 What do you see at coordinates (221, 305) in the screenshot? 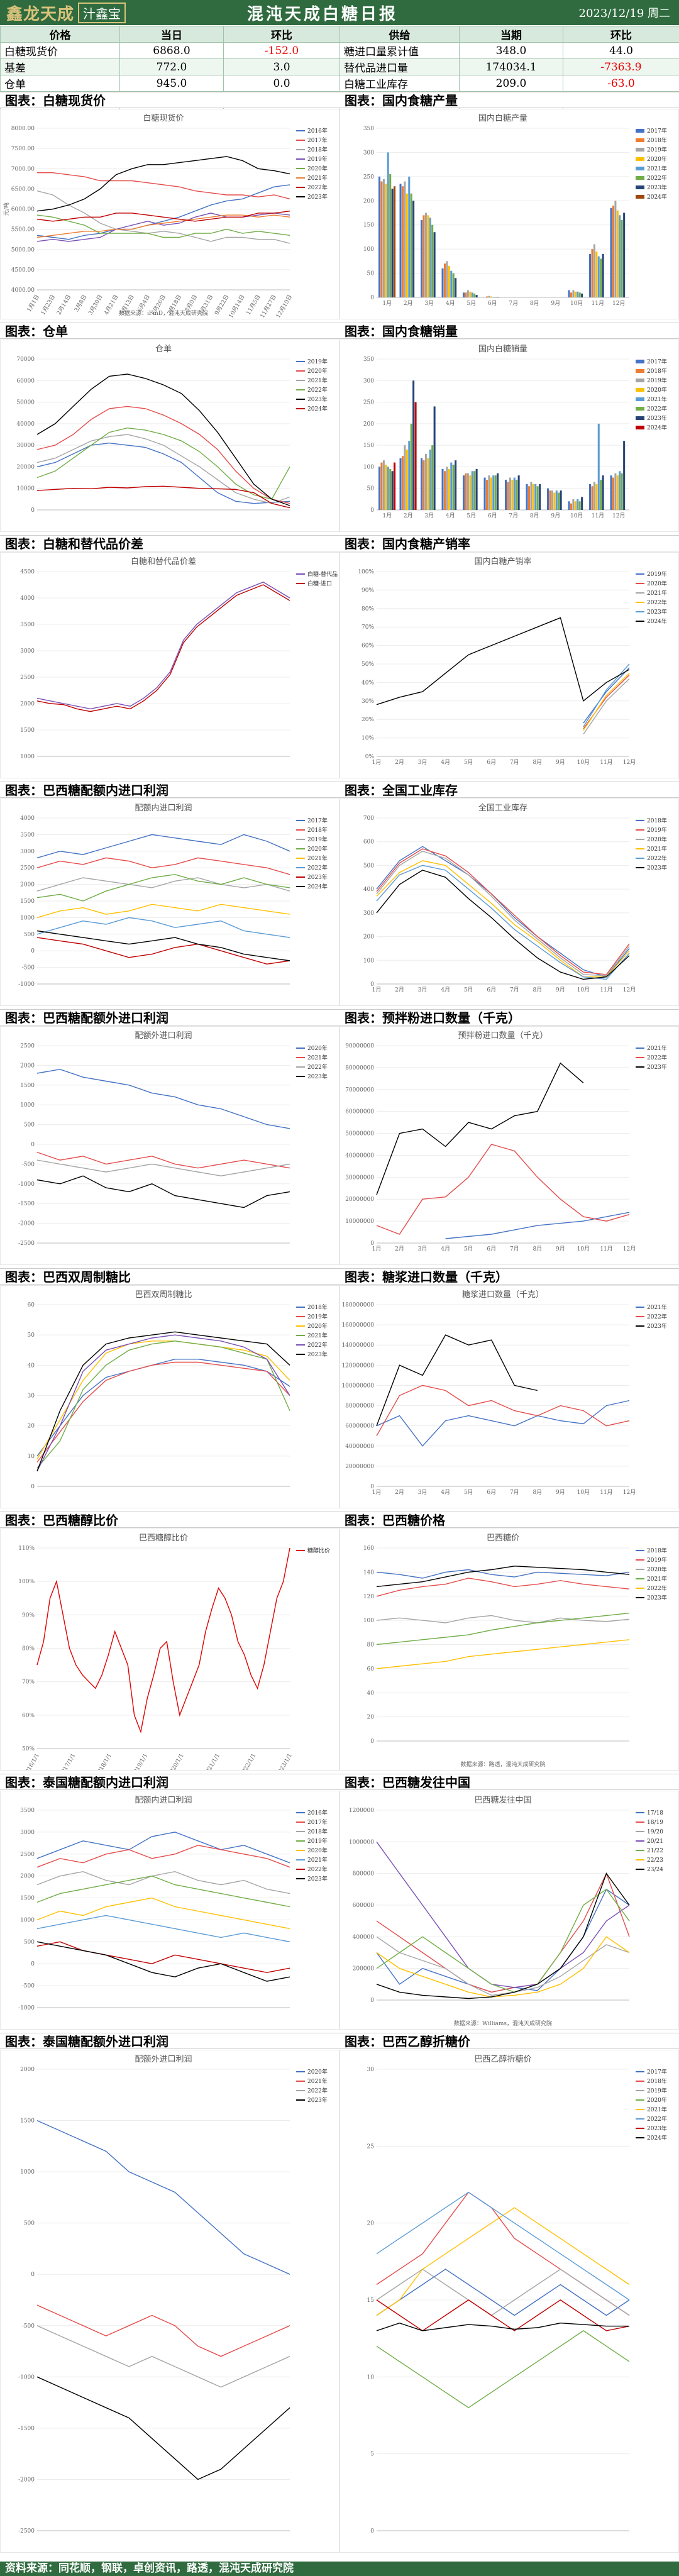
I see `x-tick-label: 9月22日` at bounding box center [221, 305].